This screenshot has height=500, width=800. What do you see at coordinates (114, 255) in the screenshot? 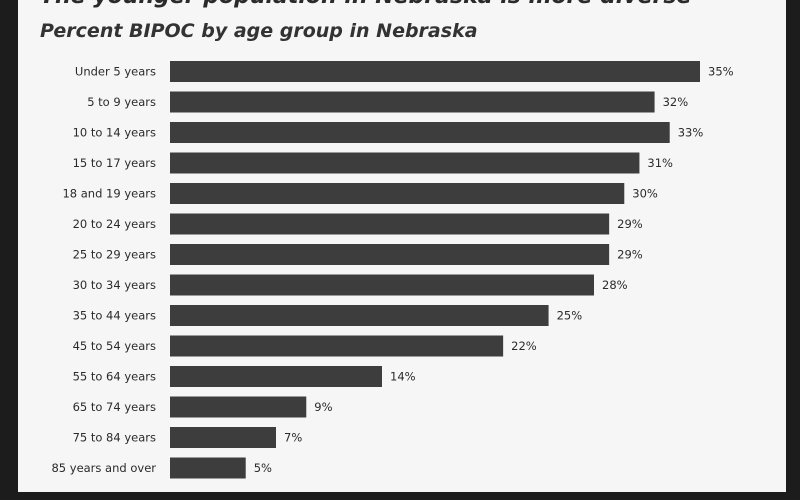
I see `category-label: 25 to 29 years` at bounding box center [114, 255].